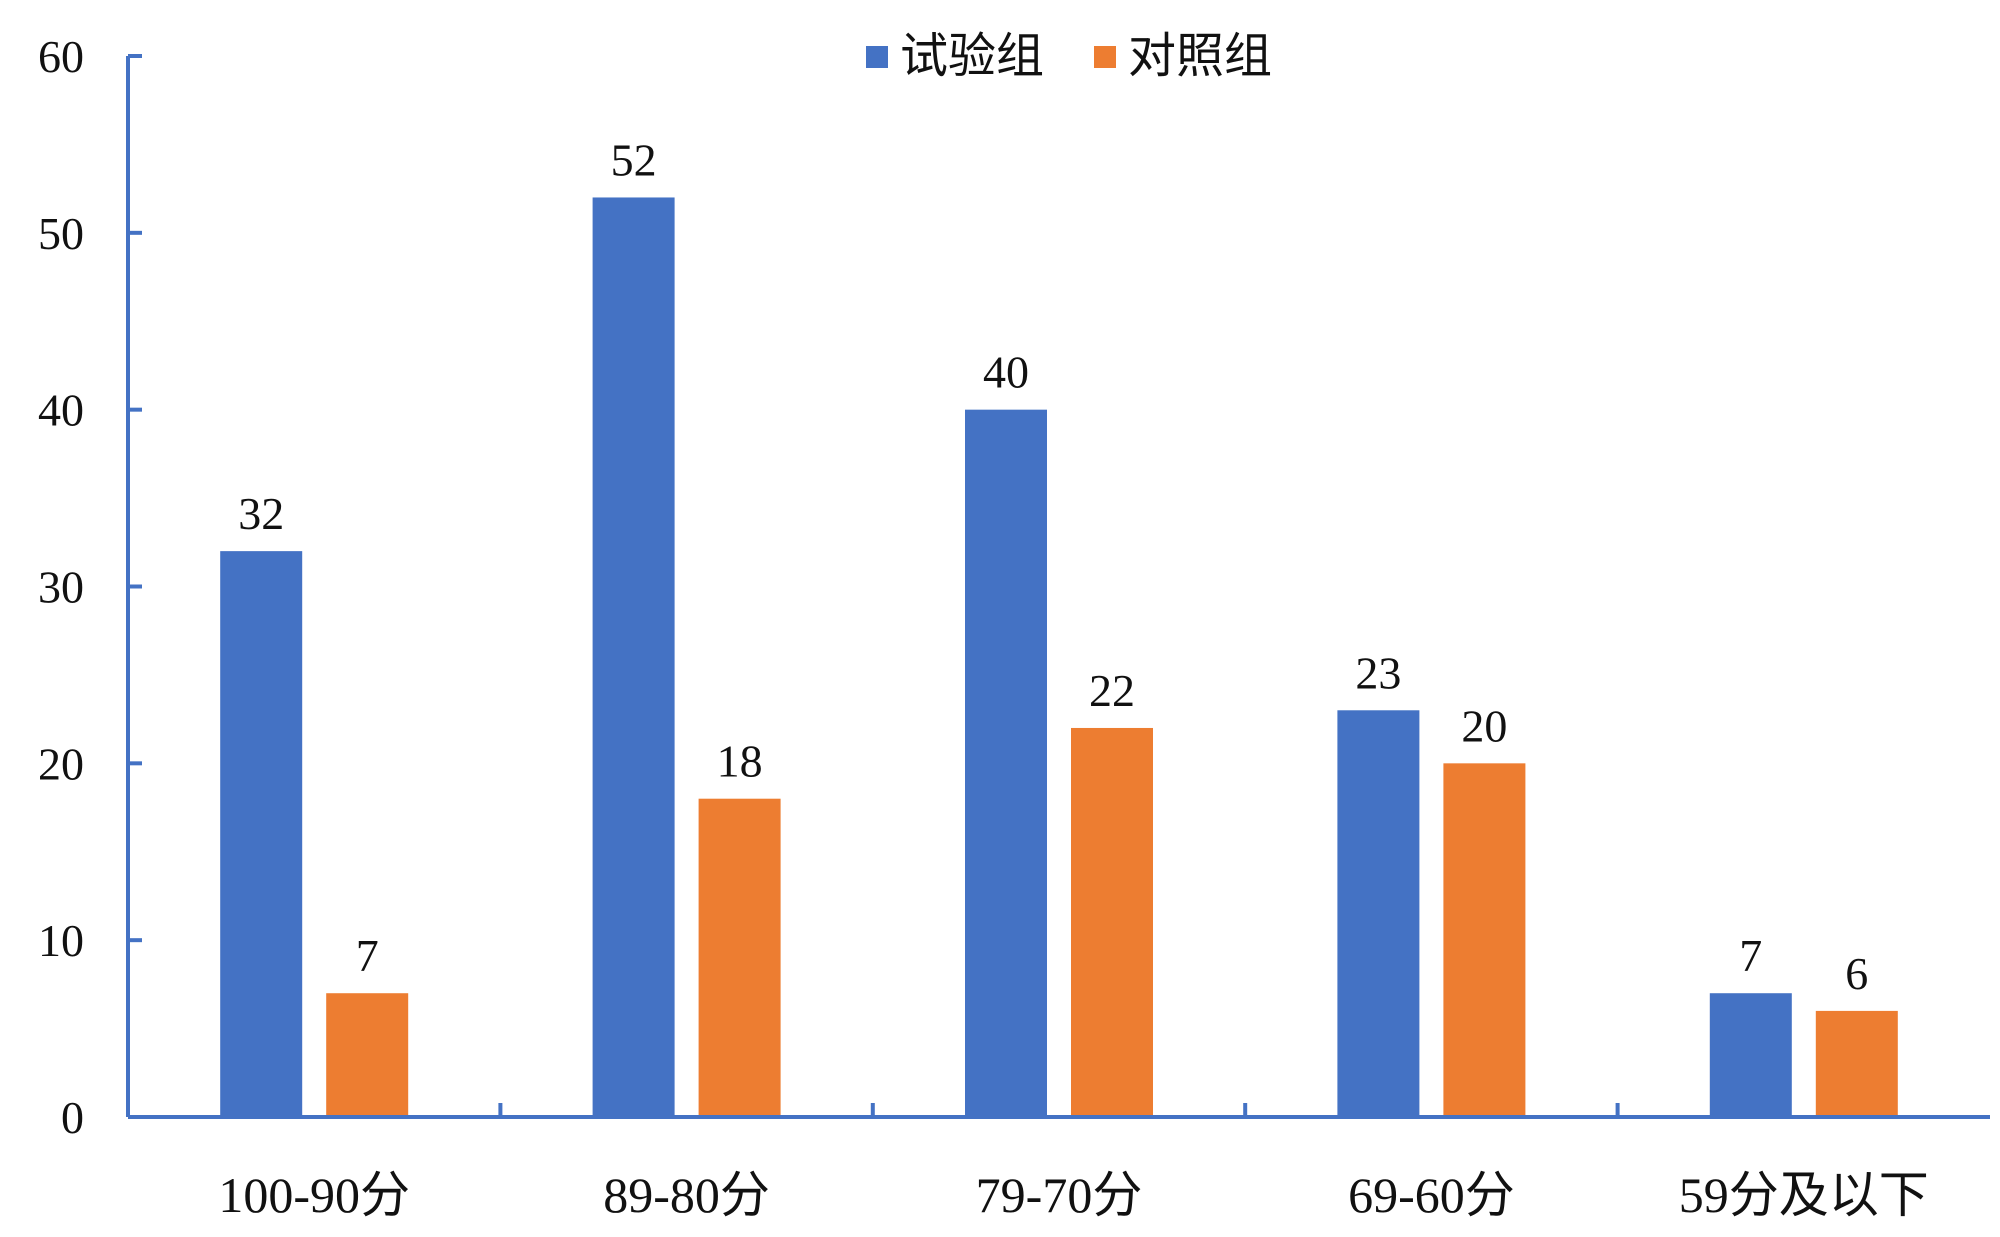  What do you see at coordinates (90, 587) in the screenshot?
I see `y-axis-ticks: 0 10 20 30 40 50 60` at bounding box center [90, 587].